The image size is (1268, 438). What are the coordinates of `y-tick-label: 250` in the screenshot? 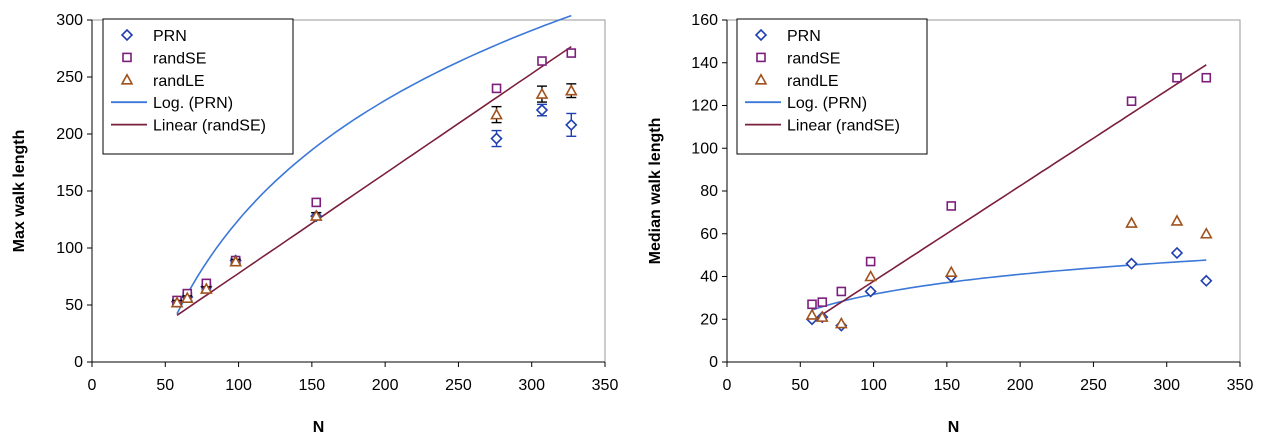 It's located at (69, 77).